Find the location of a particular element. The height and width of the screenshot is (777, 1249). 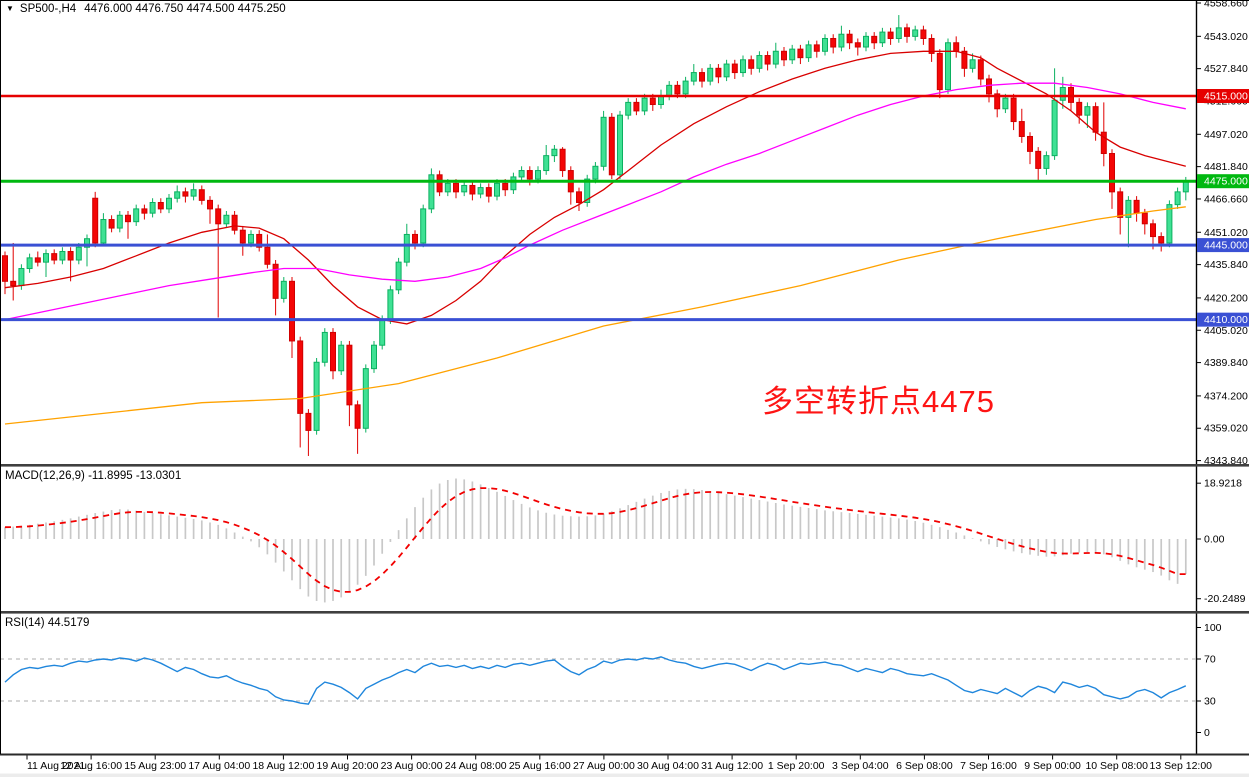

price-tick-label: 4374.200 is located at coordinates (1226, 396).